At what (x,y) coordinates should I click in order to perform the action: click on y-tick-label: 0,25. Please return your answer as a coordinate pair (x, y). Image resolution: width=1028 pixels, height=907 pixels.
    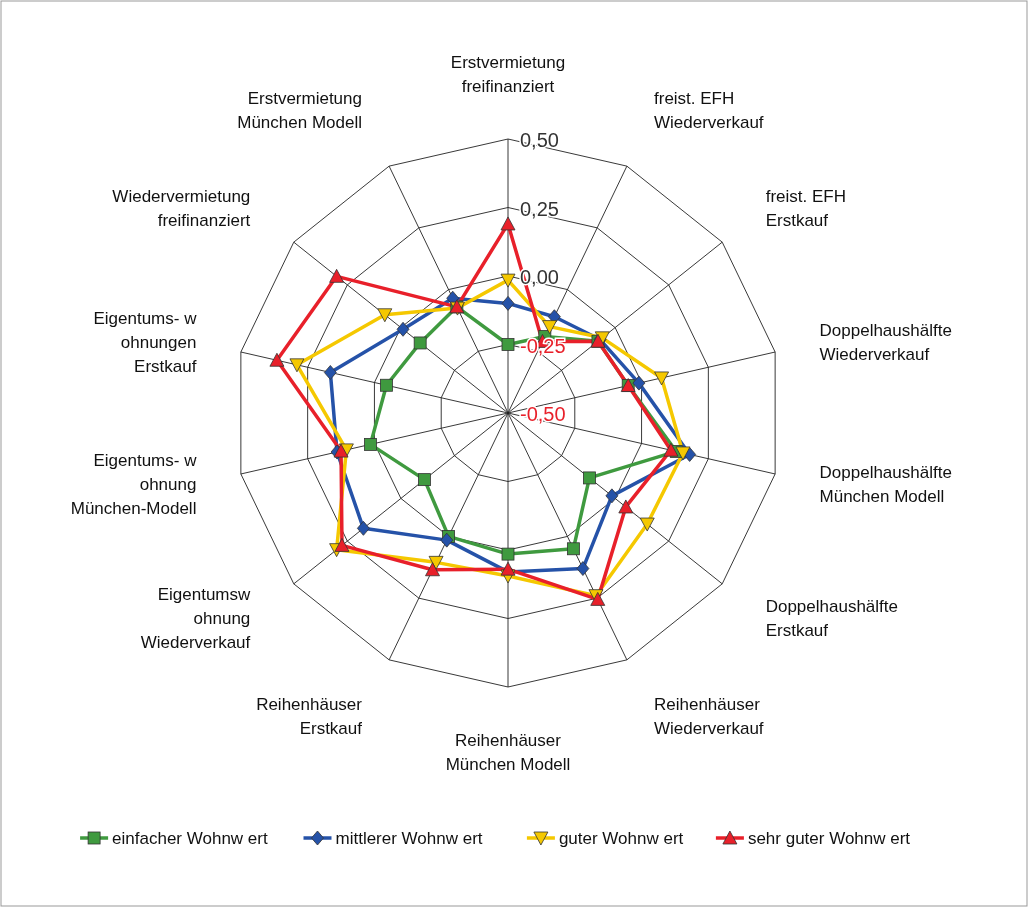
    Looking at the image, I should click on (539, 208).